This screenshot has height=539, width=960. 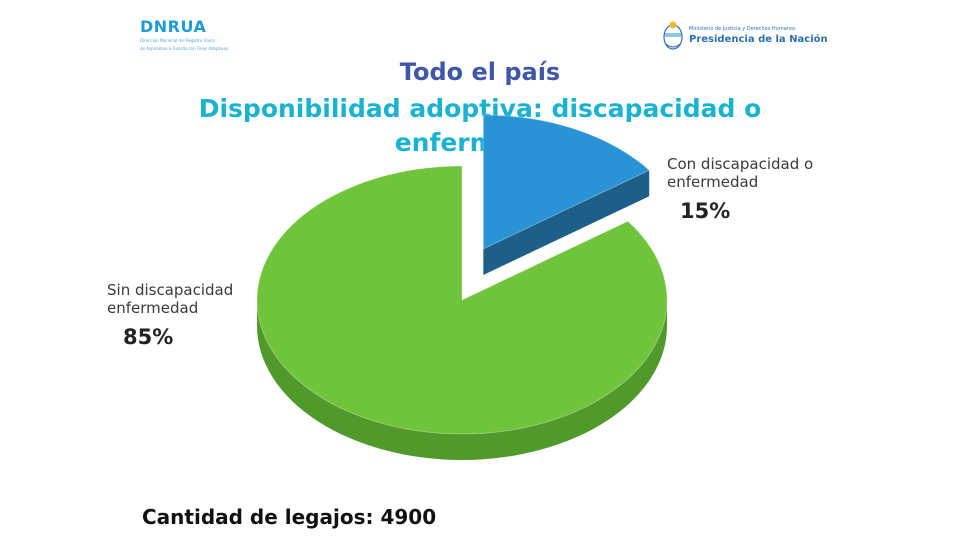 I want to click on slice-label-con-line2: enfermedad, so click(x=713, y=182).